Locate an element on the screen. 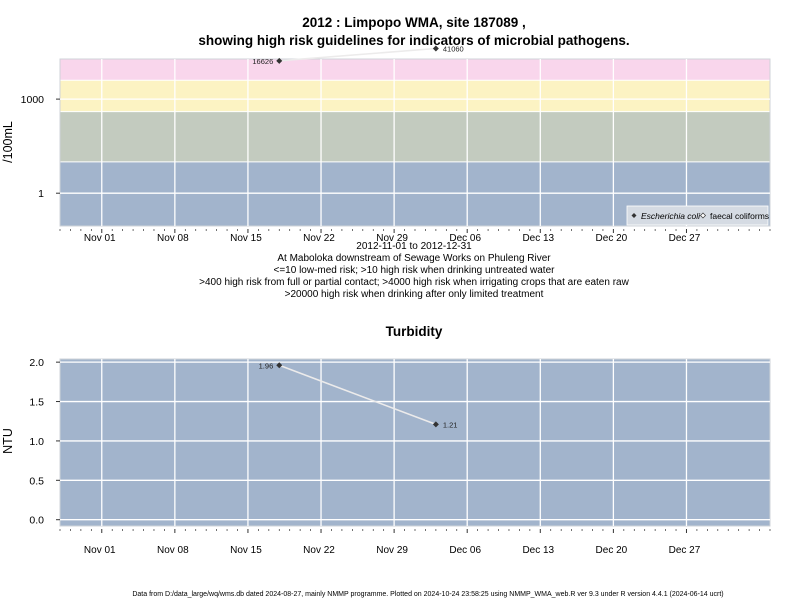 The width and height of the screenshot is (800, 600). data-label-2: 41060 is located at coordinates (453, 49).